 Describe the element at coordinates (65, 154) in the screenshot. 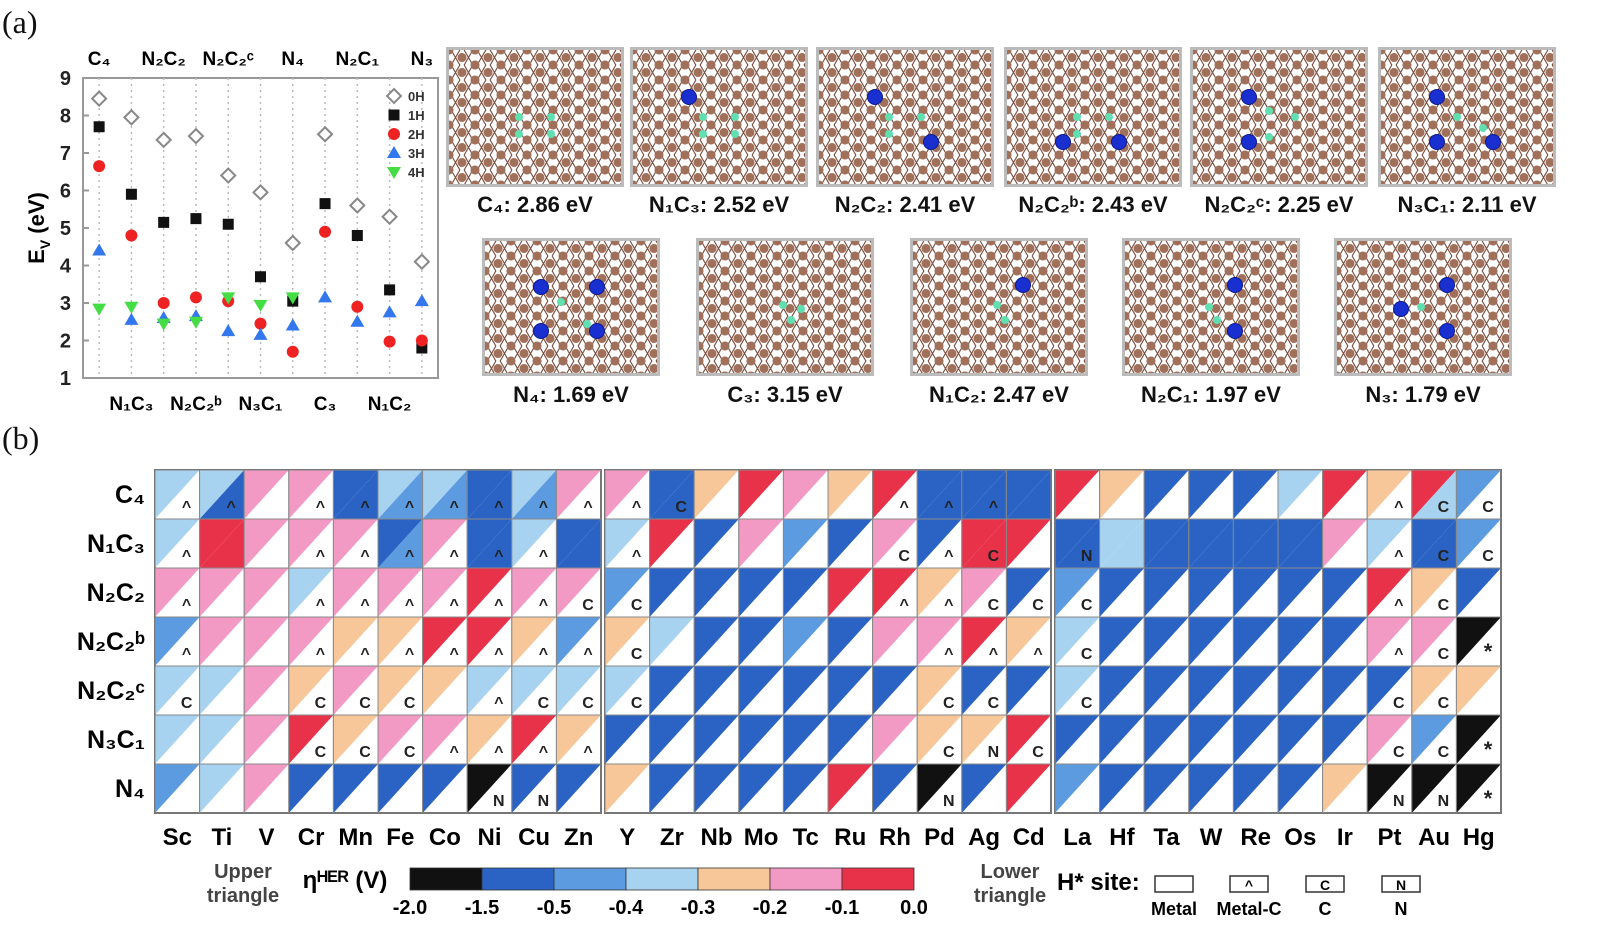

I see `y-tick-label: 7` at that location.